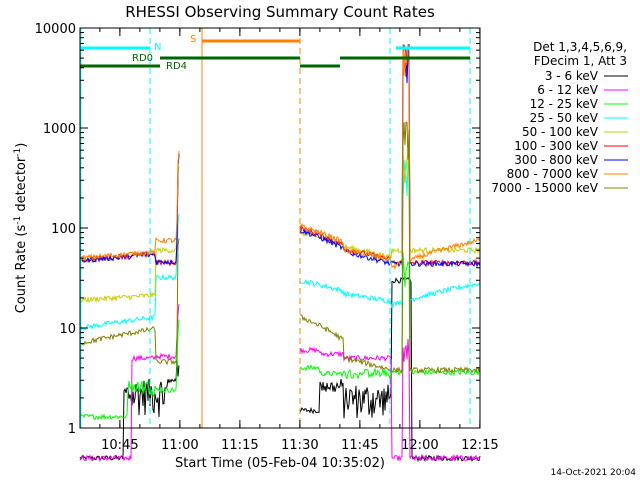  I want to click on x-tick-label: 12:00, so click(419, 445).